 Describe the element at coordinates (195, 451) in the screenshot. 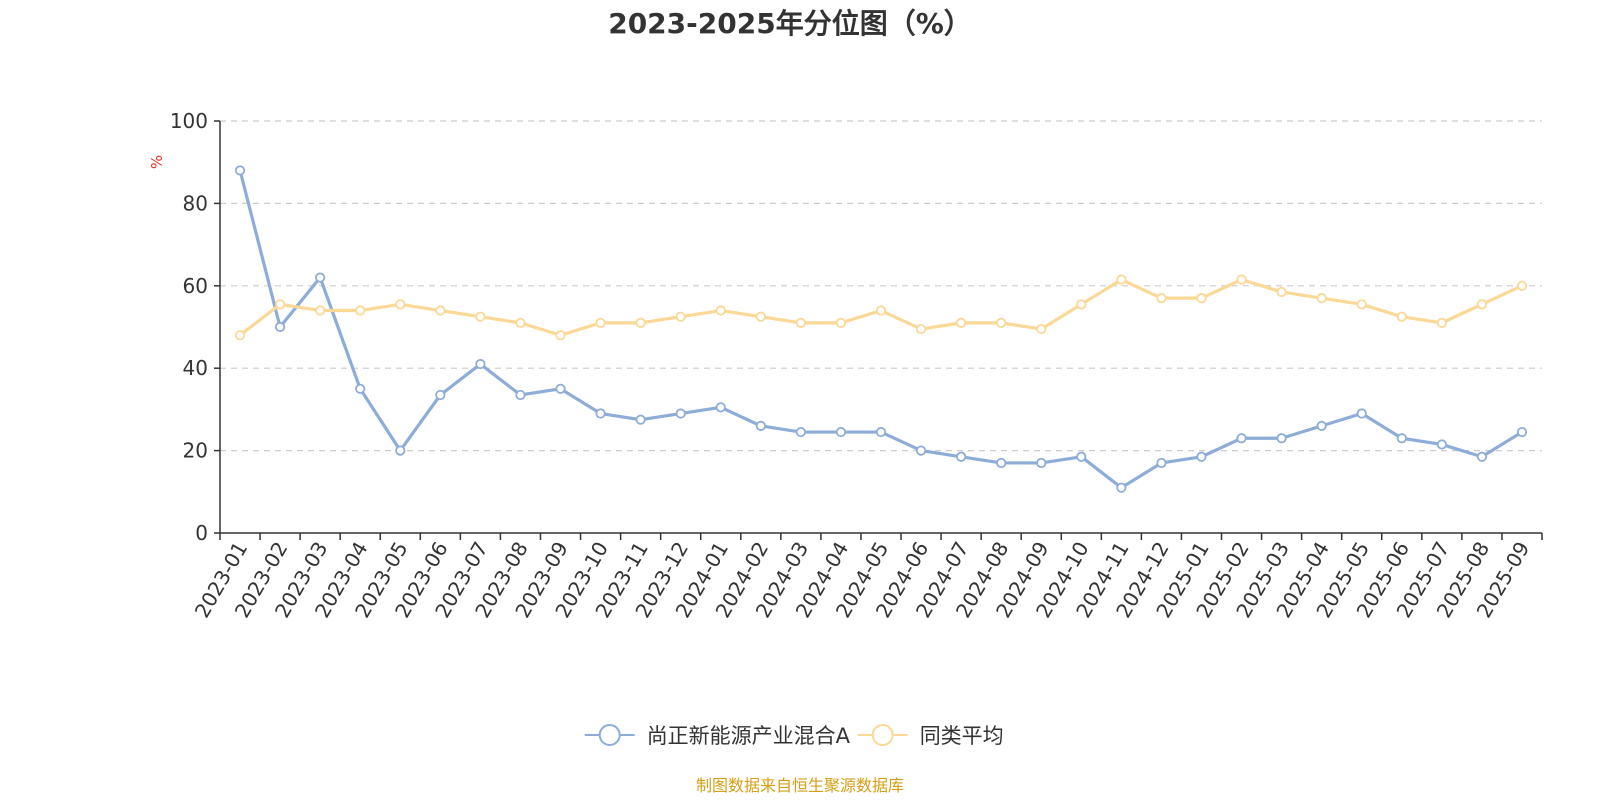

I see `y-tick-label-20: 20` at that location.